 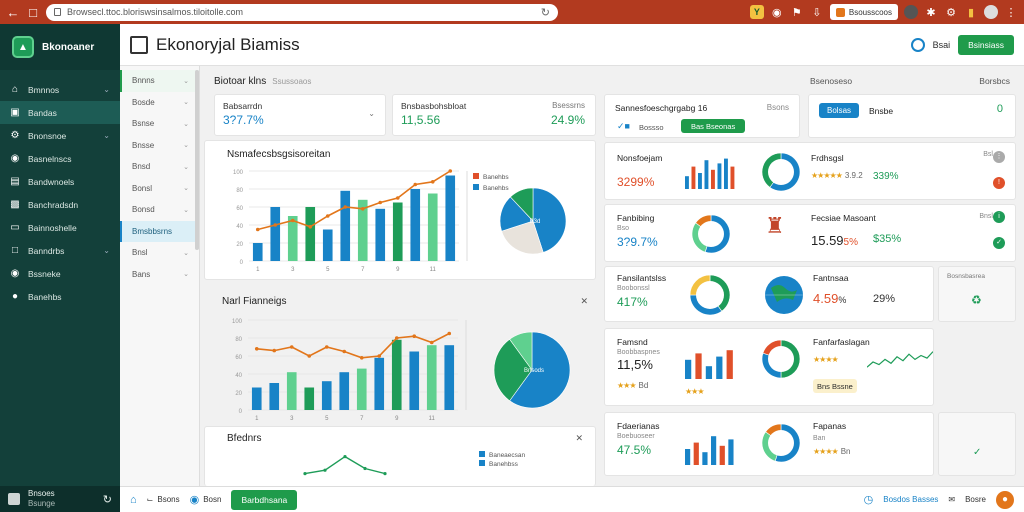 I want to click on subnav-item: Bnsl ⌄, so click(x=159, y=253).